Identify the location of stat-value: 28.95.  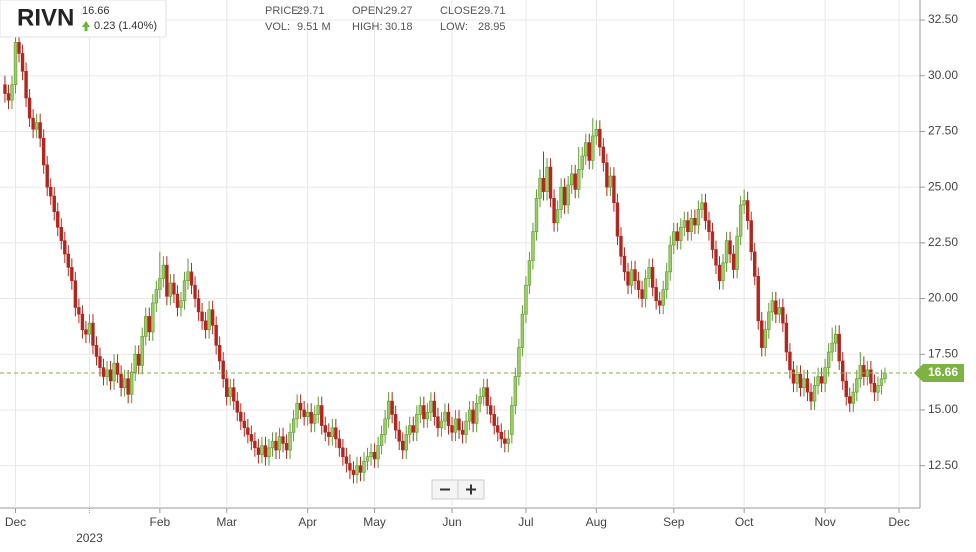
(492, 27).